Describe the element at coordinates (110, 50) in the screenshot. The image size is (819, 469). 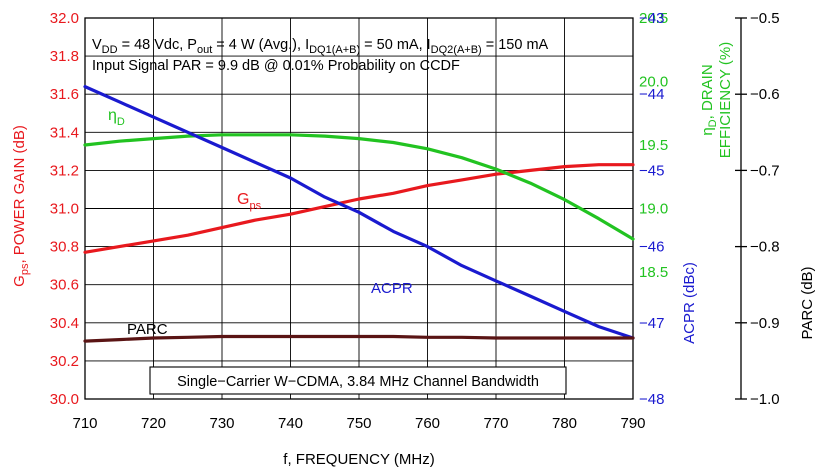
I see `condition-subscript: DD` at that location.